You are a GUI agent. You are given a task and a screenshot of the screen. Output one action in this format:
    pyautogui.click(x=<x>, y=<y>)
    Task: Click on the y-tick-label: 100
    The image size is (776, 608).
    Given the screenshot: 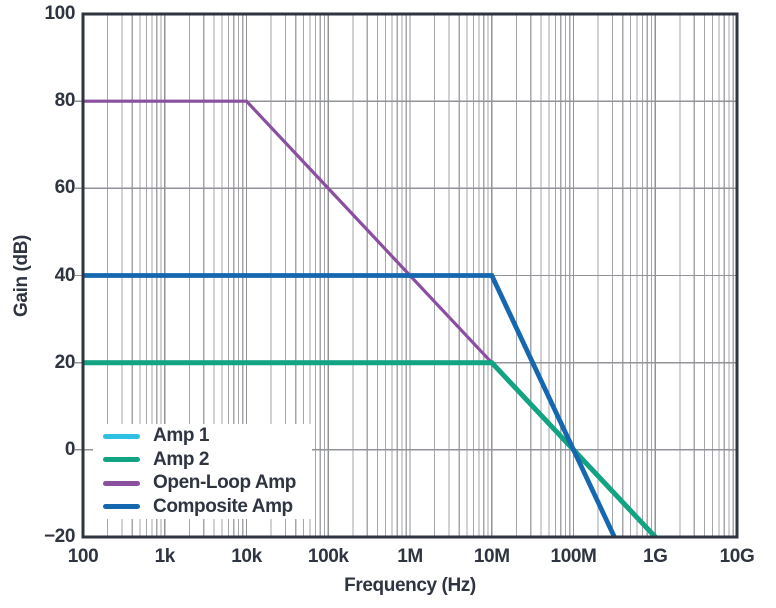 What is the action you would take?
    pyautogui.click(x=59, y=13)
    